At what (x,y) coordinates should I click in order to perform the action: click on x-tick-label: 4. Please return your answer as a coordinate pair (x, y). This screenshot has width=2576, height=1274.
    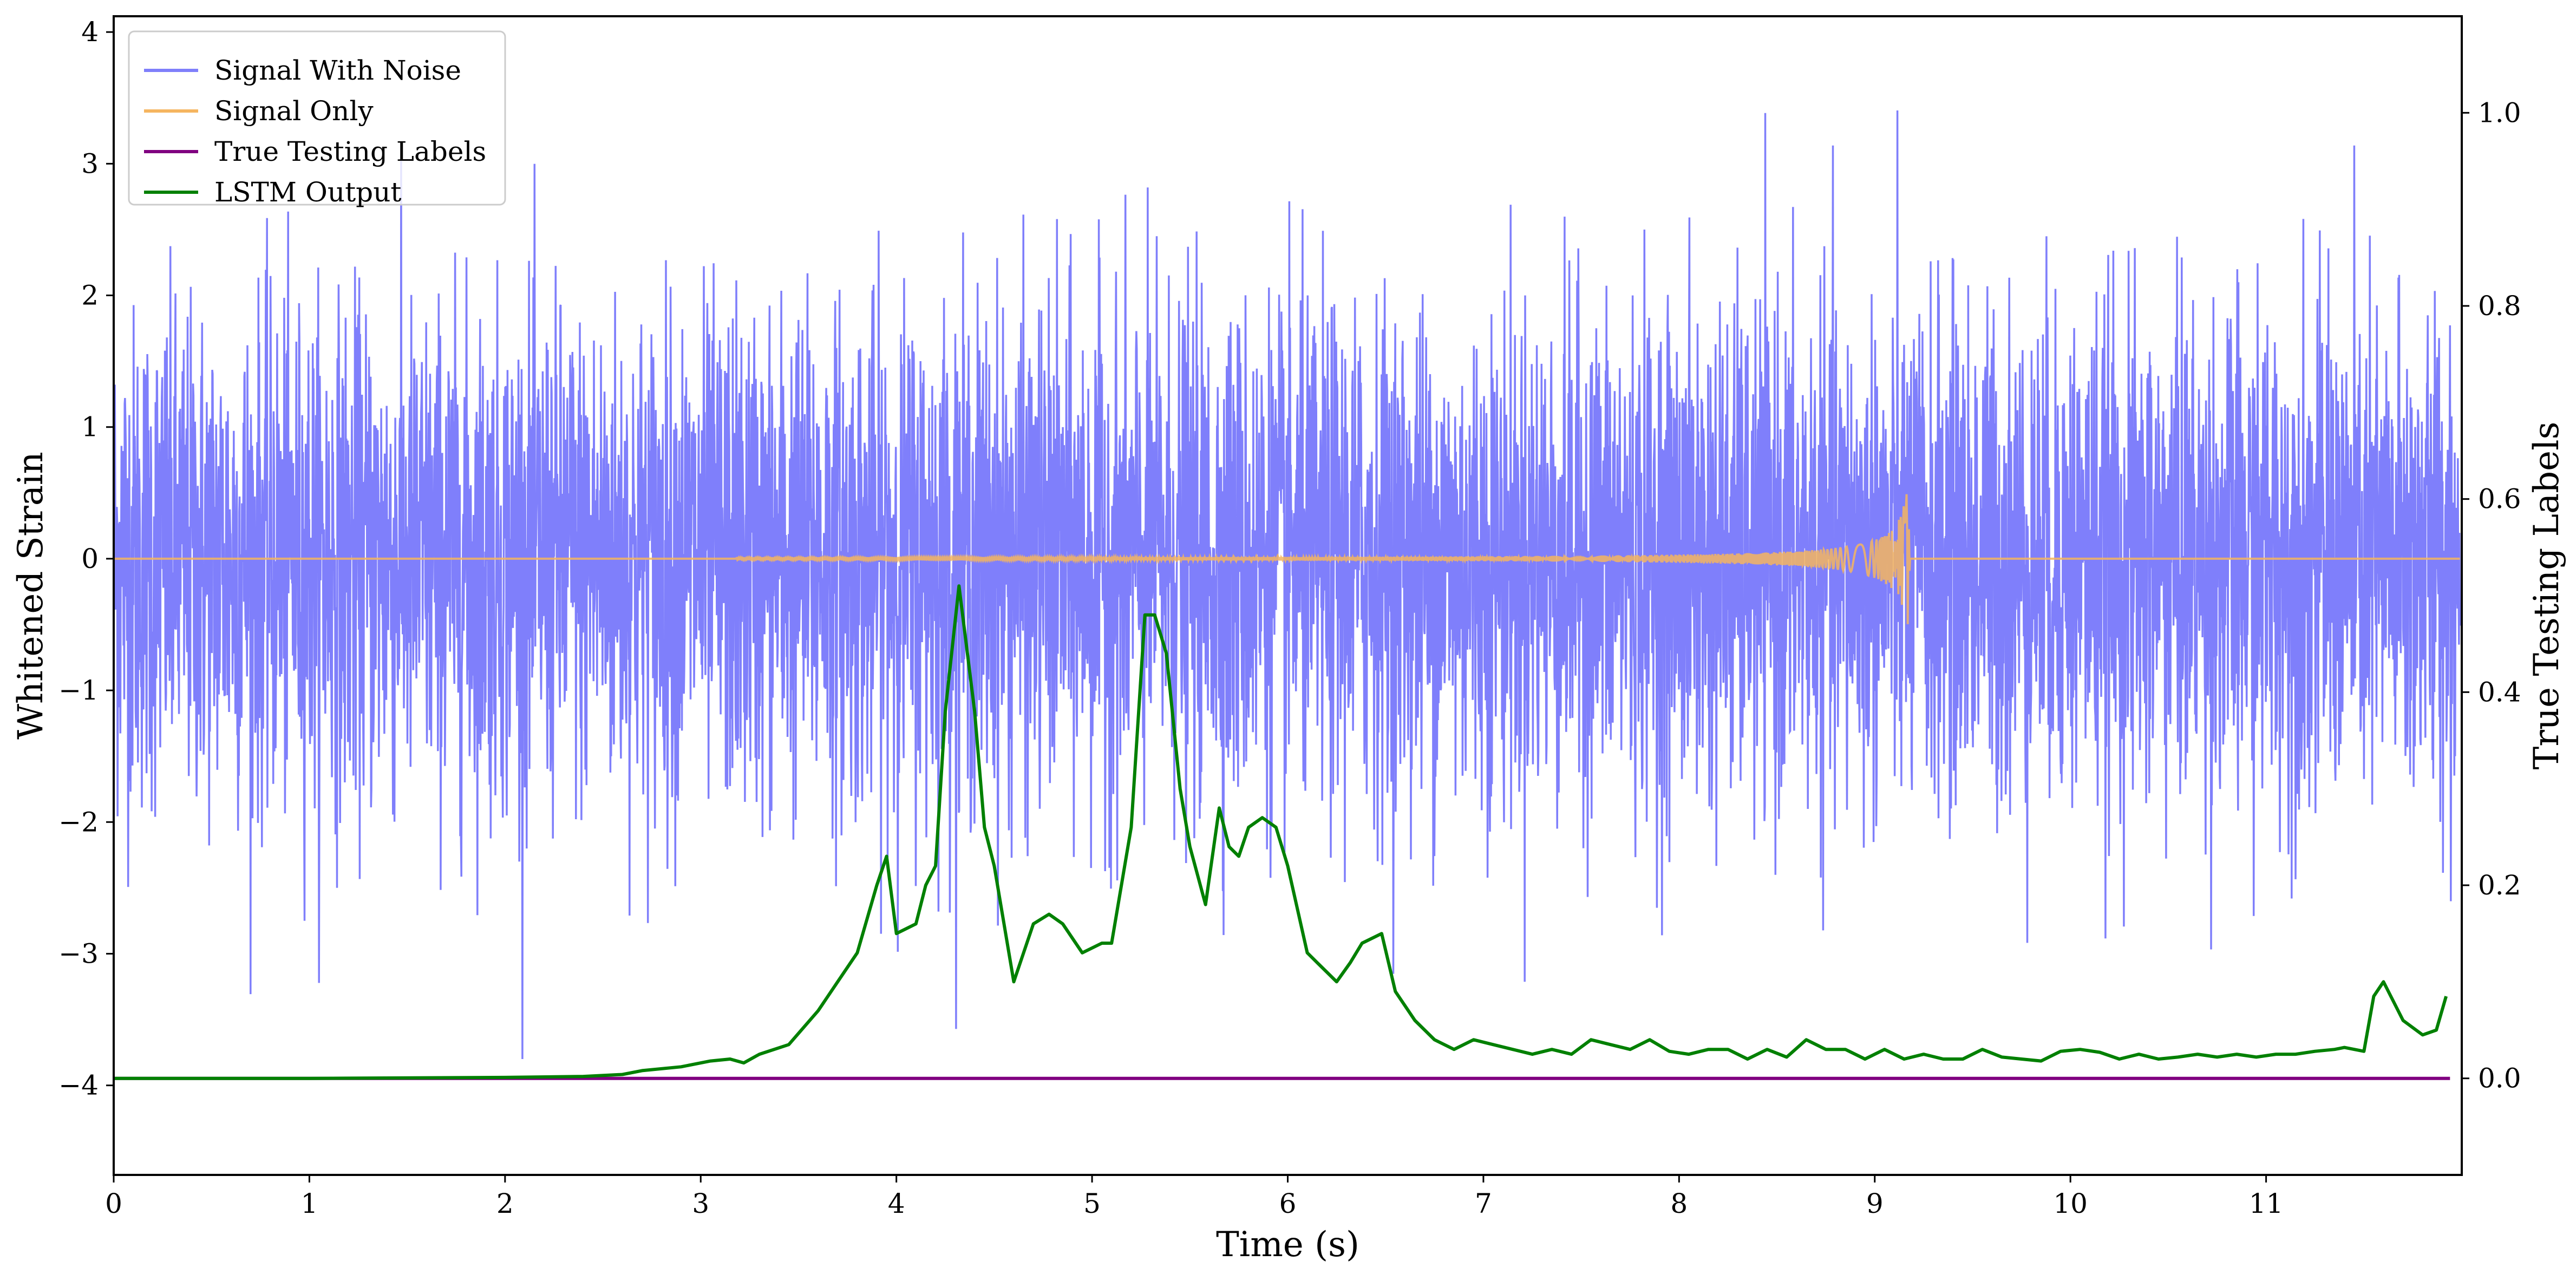
    Looking at the image, I should click on (897, 1203).